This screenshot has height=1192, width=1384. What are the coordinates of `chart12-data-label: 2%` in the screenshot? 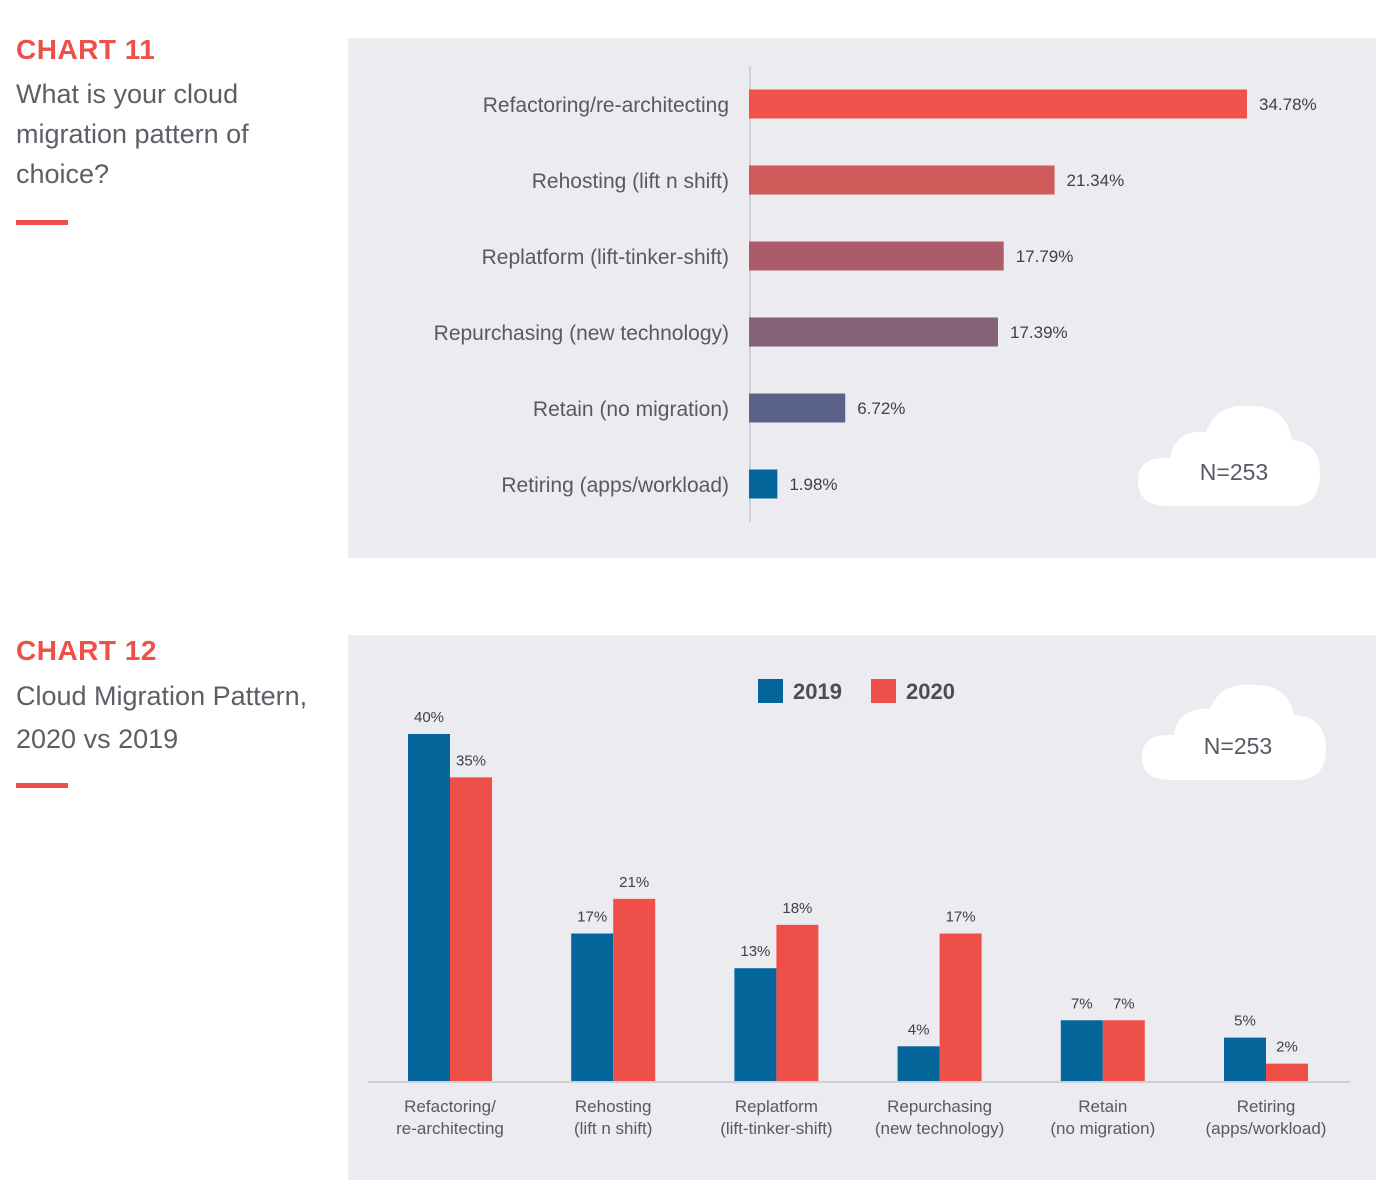 It's located at (1287, 1047).